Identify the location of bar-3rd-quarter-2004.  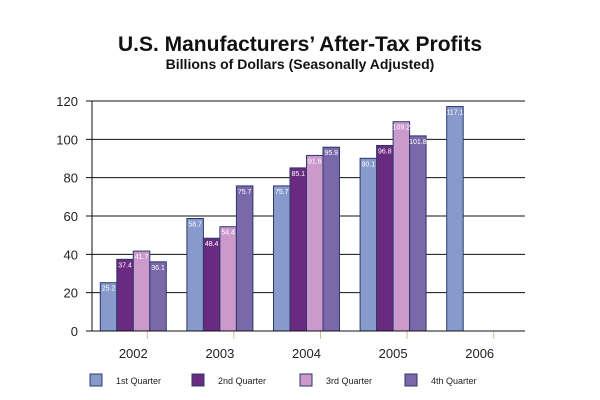
(315, 243).